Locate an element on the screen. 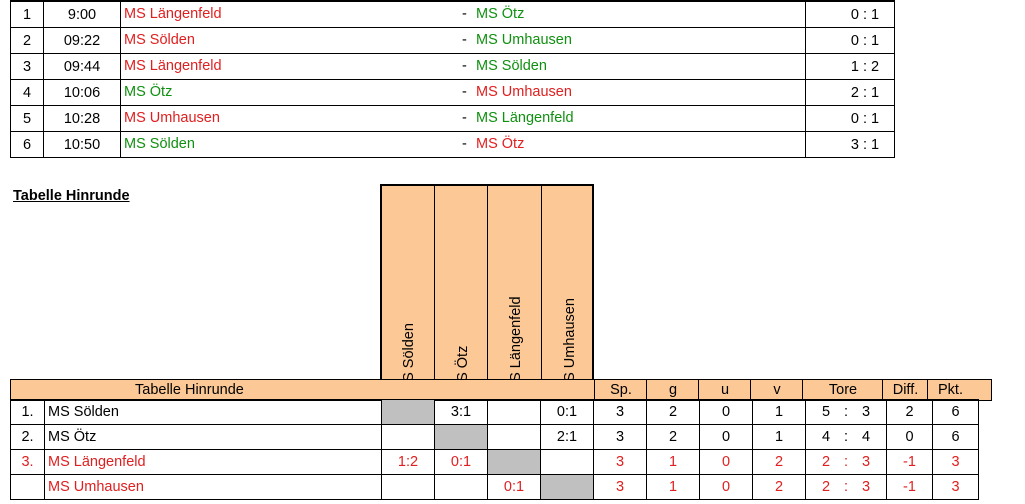 Image resolution: width=1025 pixels, height=504 pixels. rank: 2. is located at coordinates (27, 437).